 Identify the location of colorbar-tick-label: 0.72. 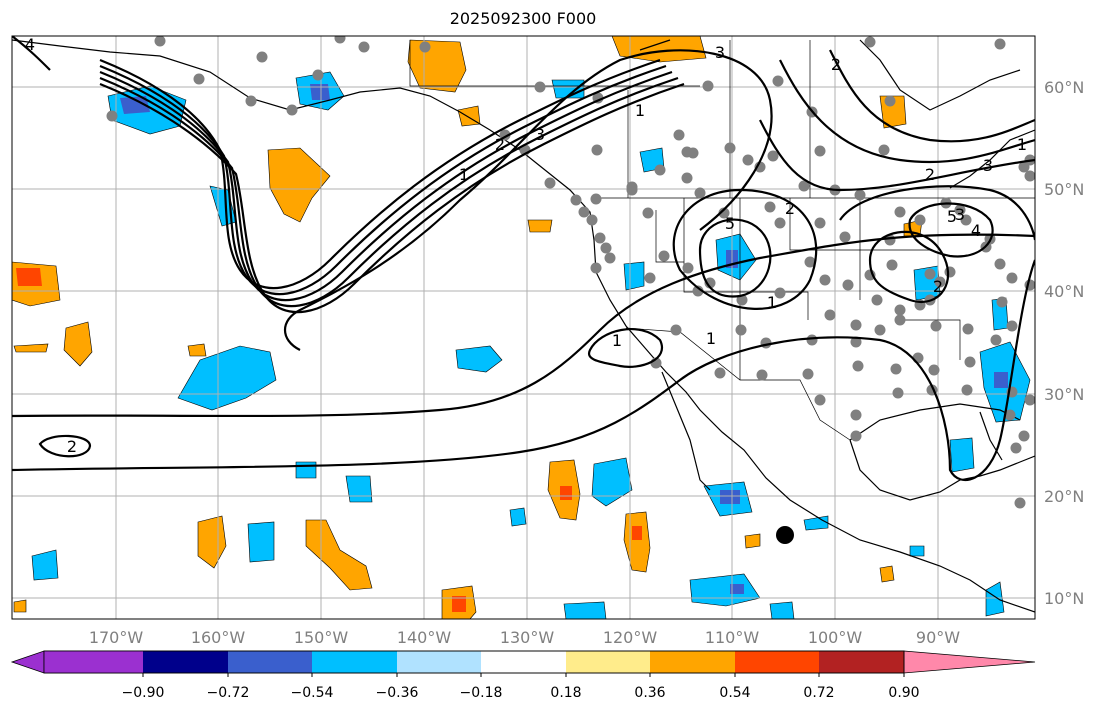
(818, 693).